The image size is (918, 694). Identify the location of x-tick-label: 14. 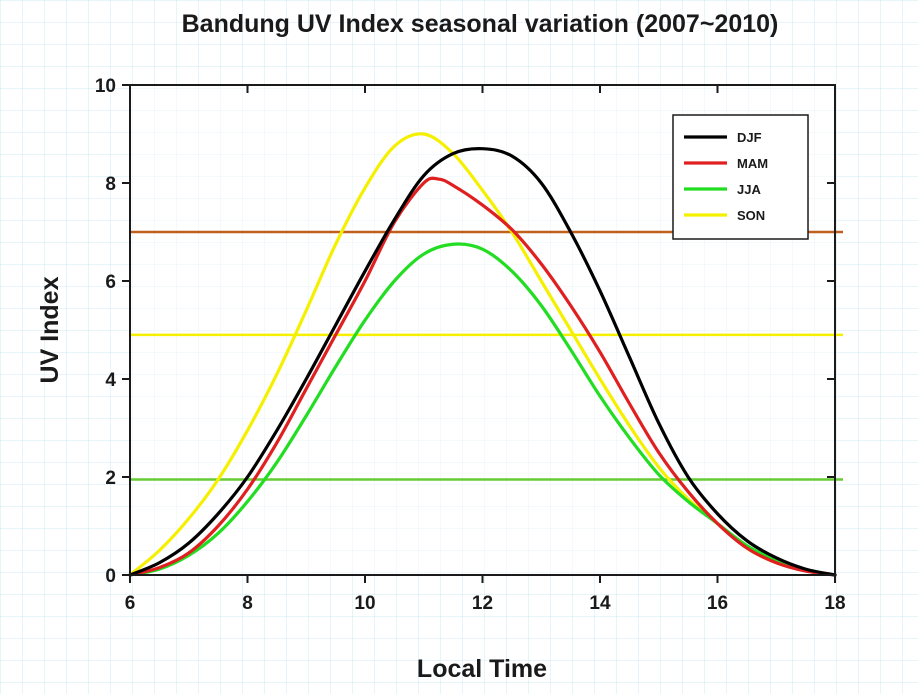
(600, 603).